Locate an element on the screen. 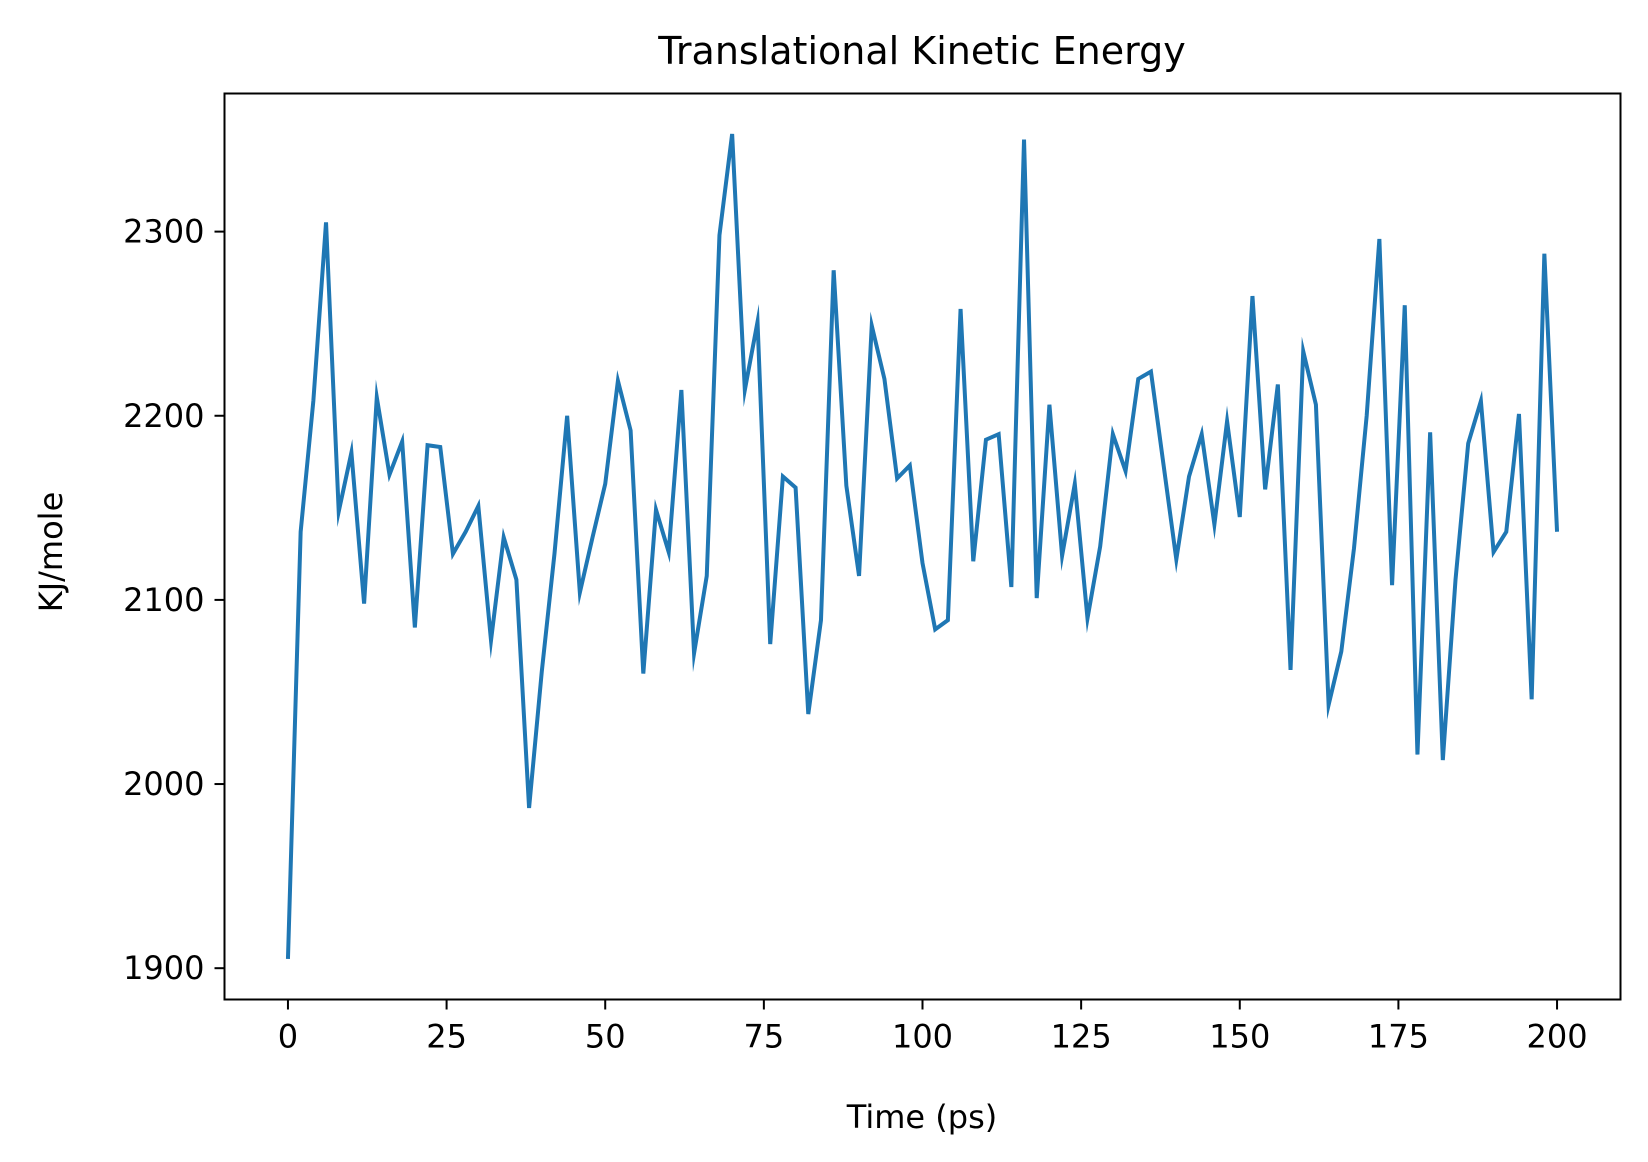 This screenshot has height=1162, width=1648. x-tick-label: 75 is located at coordinates (764, 1037).